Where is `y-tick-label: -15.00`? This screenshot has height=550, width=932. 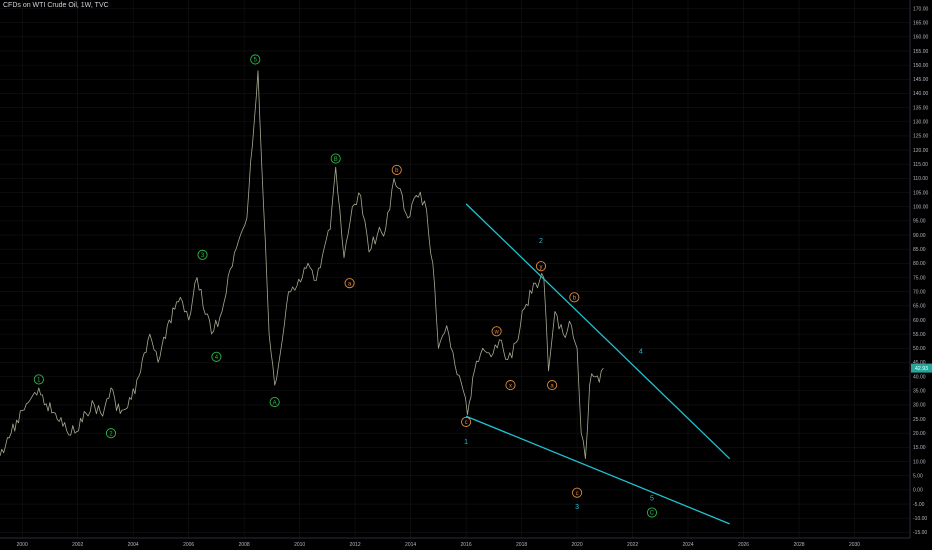
y-tick-label: -15.00 is located at coordinates (920, 533).